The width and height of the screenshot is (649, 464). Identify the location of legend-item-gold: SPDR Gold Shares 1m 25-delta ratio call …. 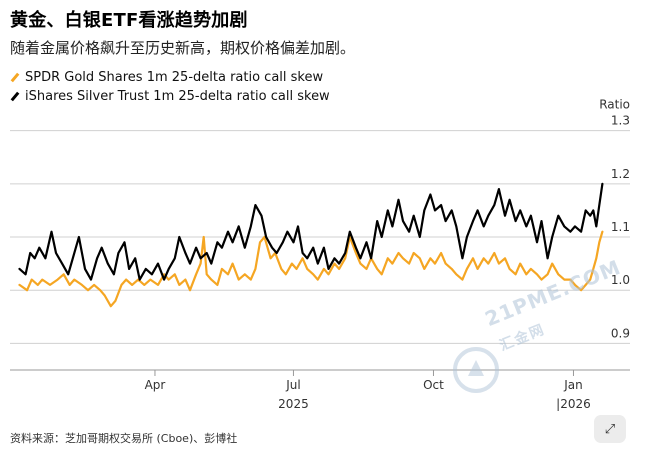
(170, 77).